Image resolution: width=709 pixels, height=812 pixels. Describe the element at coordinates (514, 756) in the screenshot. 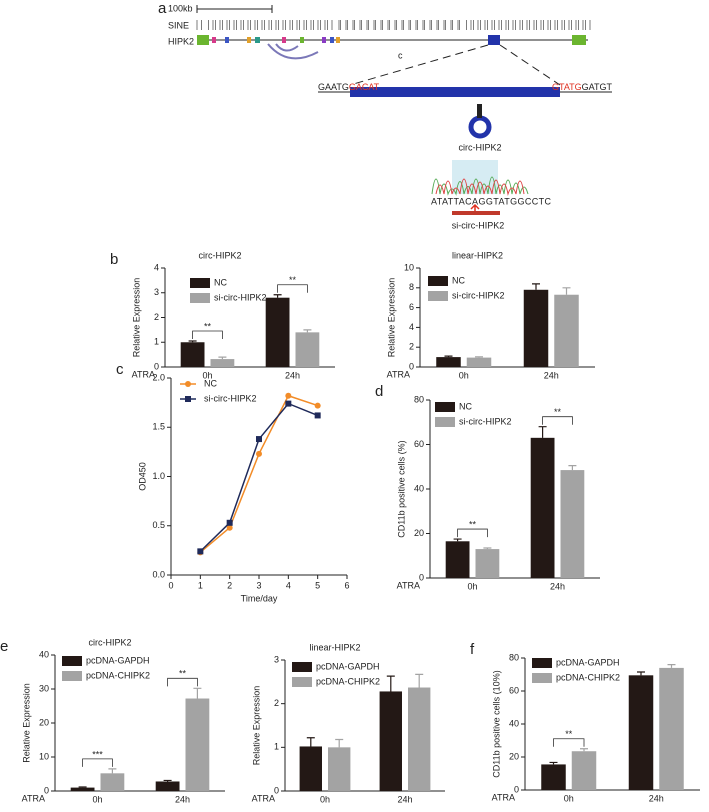

I see `y-tick-label: 20` at that location.